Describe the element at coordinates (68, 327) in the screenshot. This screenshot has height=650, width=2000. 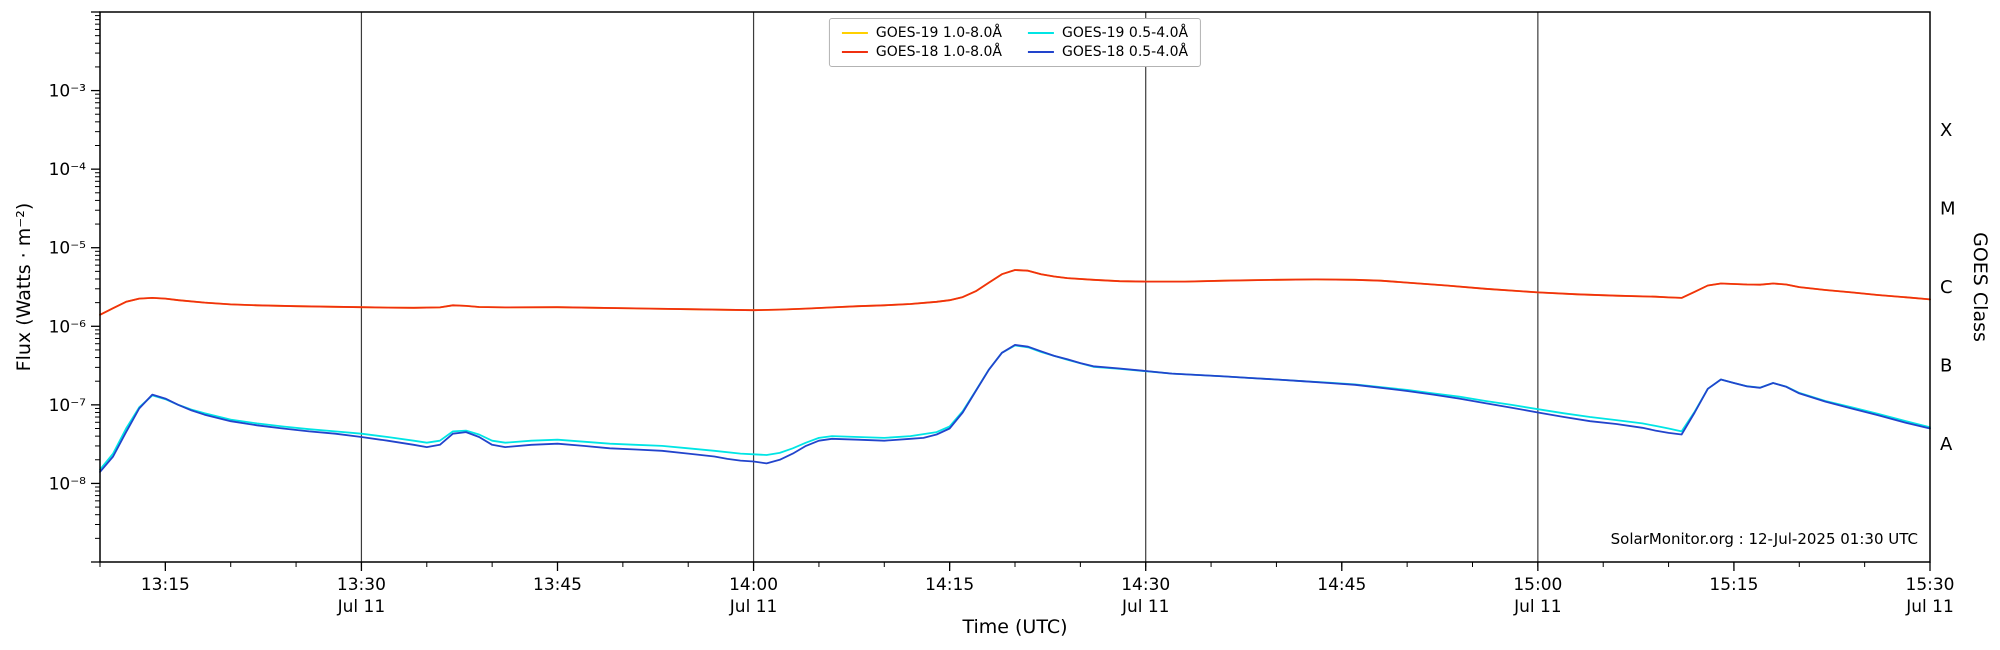
I see `y-tick-label: 10⁻⁶` at that location.